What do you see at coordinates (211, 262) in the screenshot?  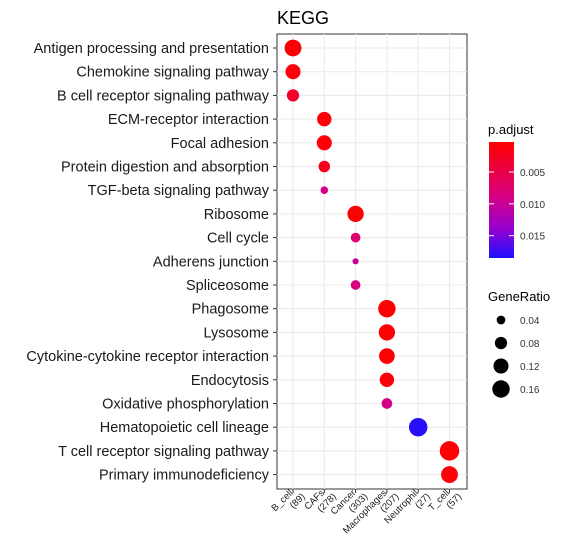 I see `y-tick-label: Adherens junction` at bounding box center [211, 262].